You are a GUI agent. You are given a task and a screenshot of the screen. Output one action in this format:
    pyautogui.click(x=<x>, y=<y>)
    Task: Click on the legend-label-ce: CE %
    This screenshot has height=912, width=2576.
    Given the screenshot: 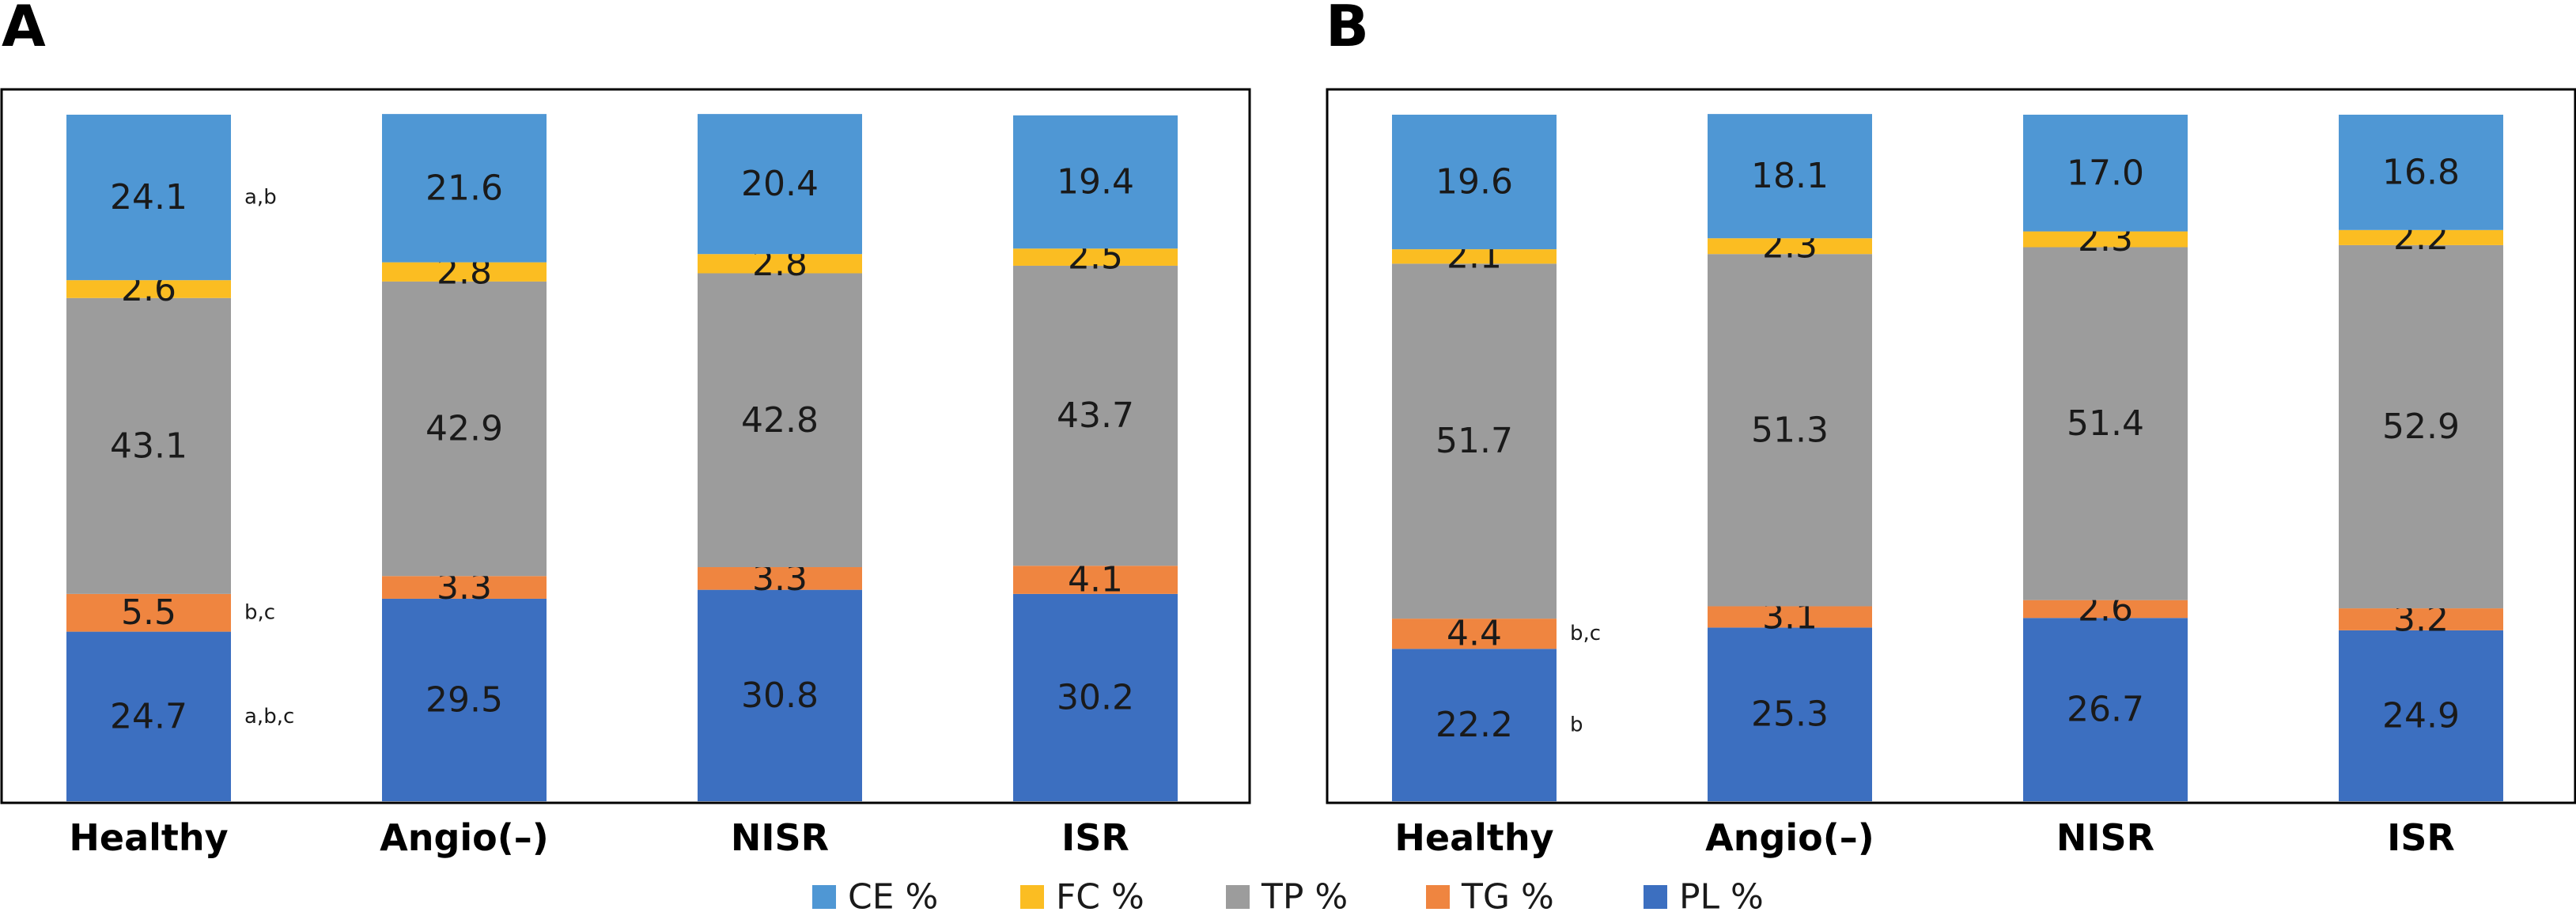 What is the action you would take?
    pyautogui.click(x=893, y=894)
    